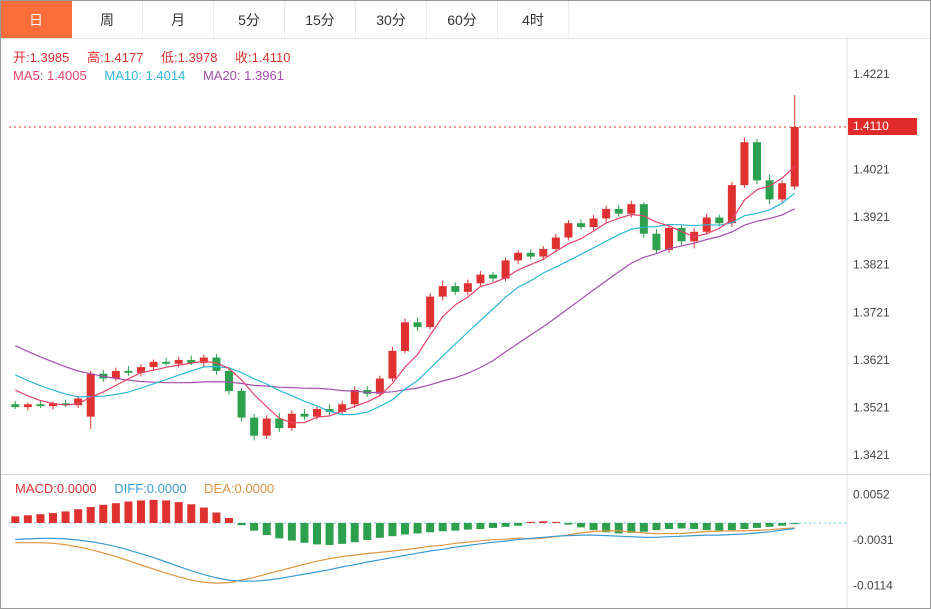  I want to click on y-axis-label: 1.3821, so click(871, 265).